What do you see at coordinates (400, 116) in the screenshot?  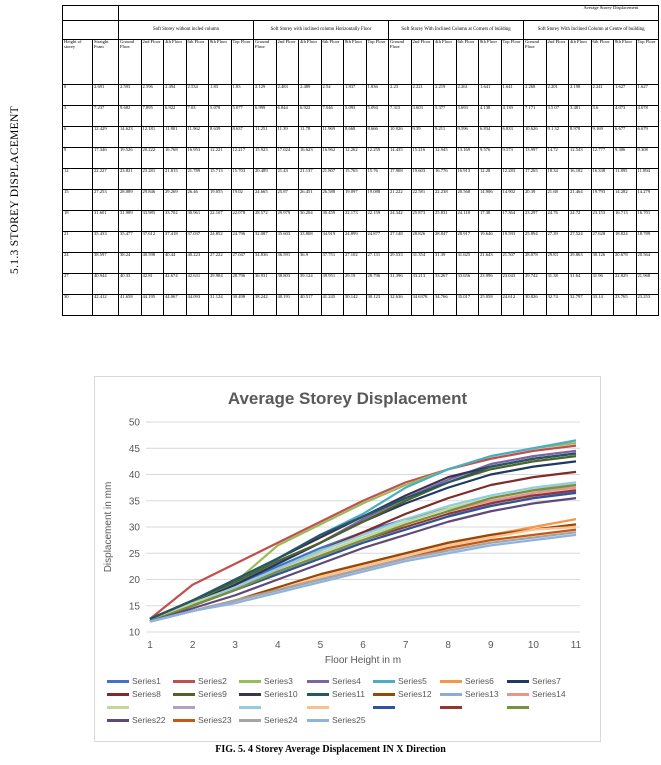 I see `displacement-cell: 7.315` at bounding box center [400, 116].